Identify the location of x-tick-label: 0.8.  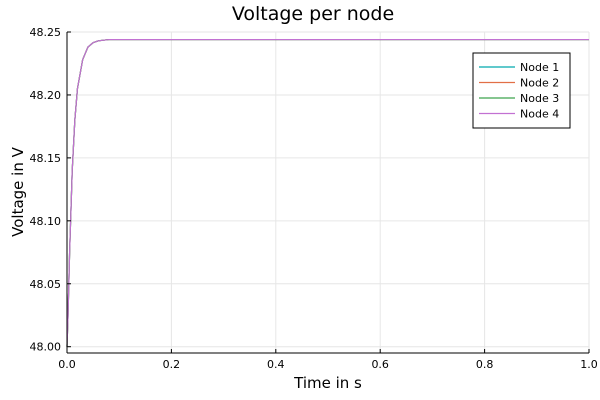
(485, 364).